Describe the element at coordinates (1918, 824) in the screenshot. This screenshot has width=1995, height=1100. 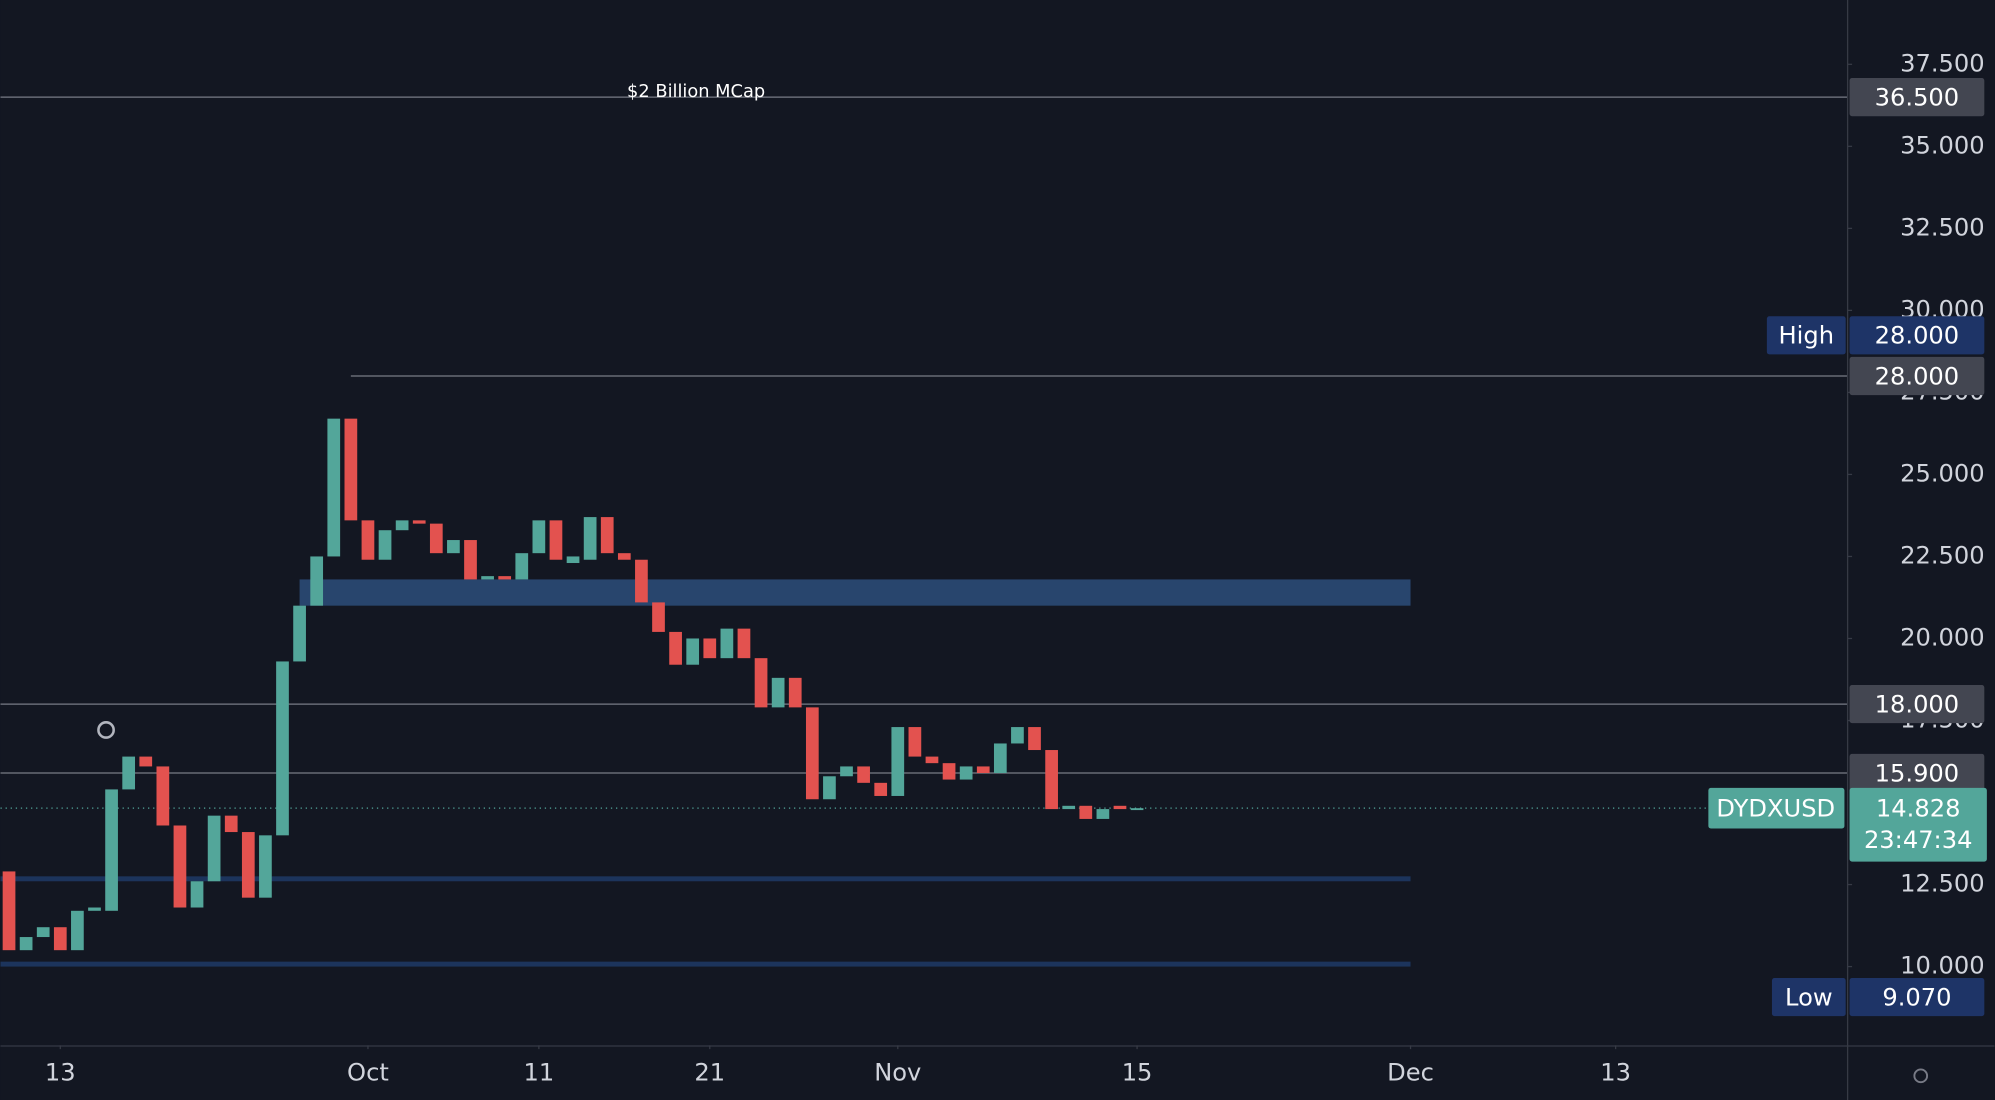
I see `last-price-bg` at that location.